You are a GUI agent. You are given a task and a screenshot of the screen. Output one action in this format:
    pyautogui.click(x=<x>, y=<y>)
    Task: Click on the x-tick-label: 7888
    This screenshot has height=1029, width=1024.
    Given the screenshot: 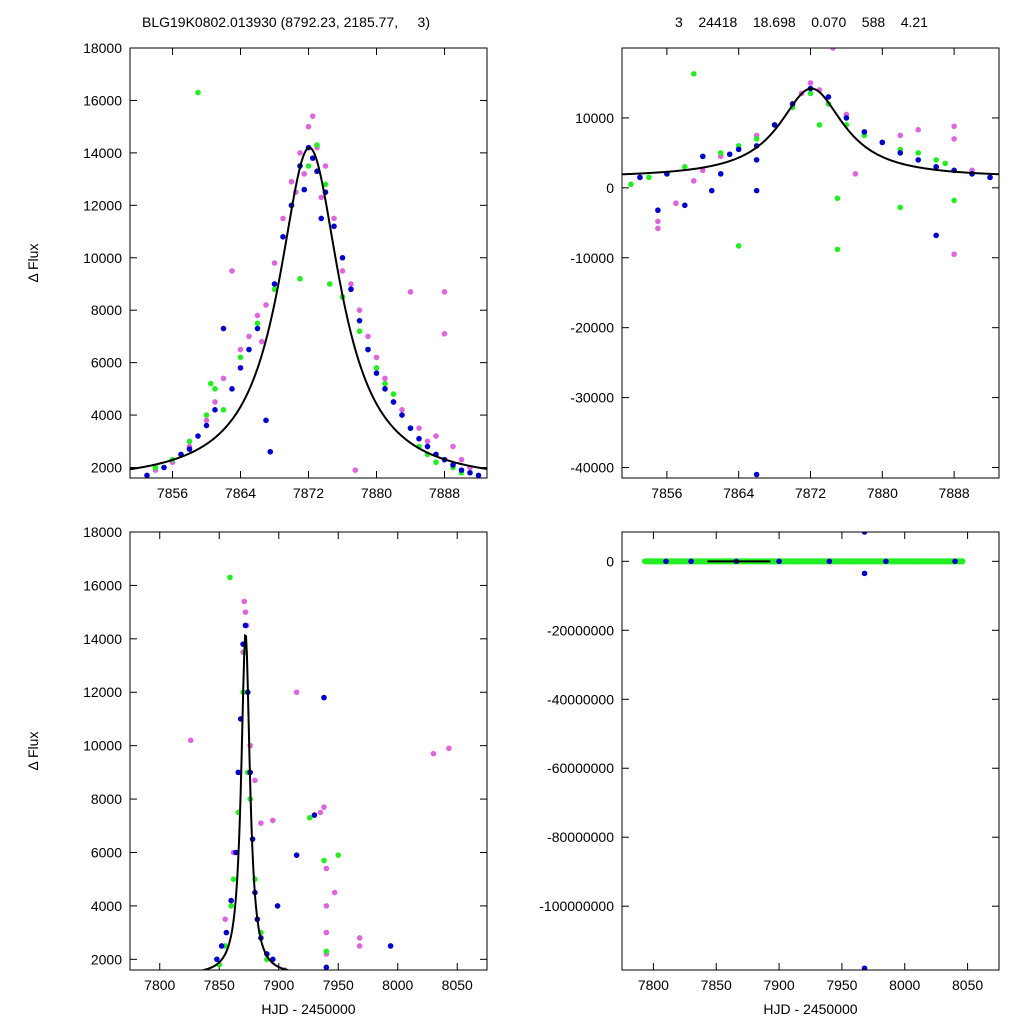 What is the action you would take?
    pyautogui.click(x=444, y=493)
    